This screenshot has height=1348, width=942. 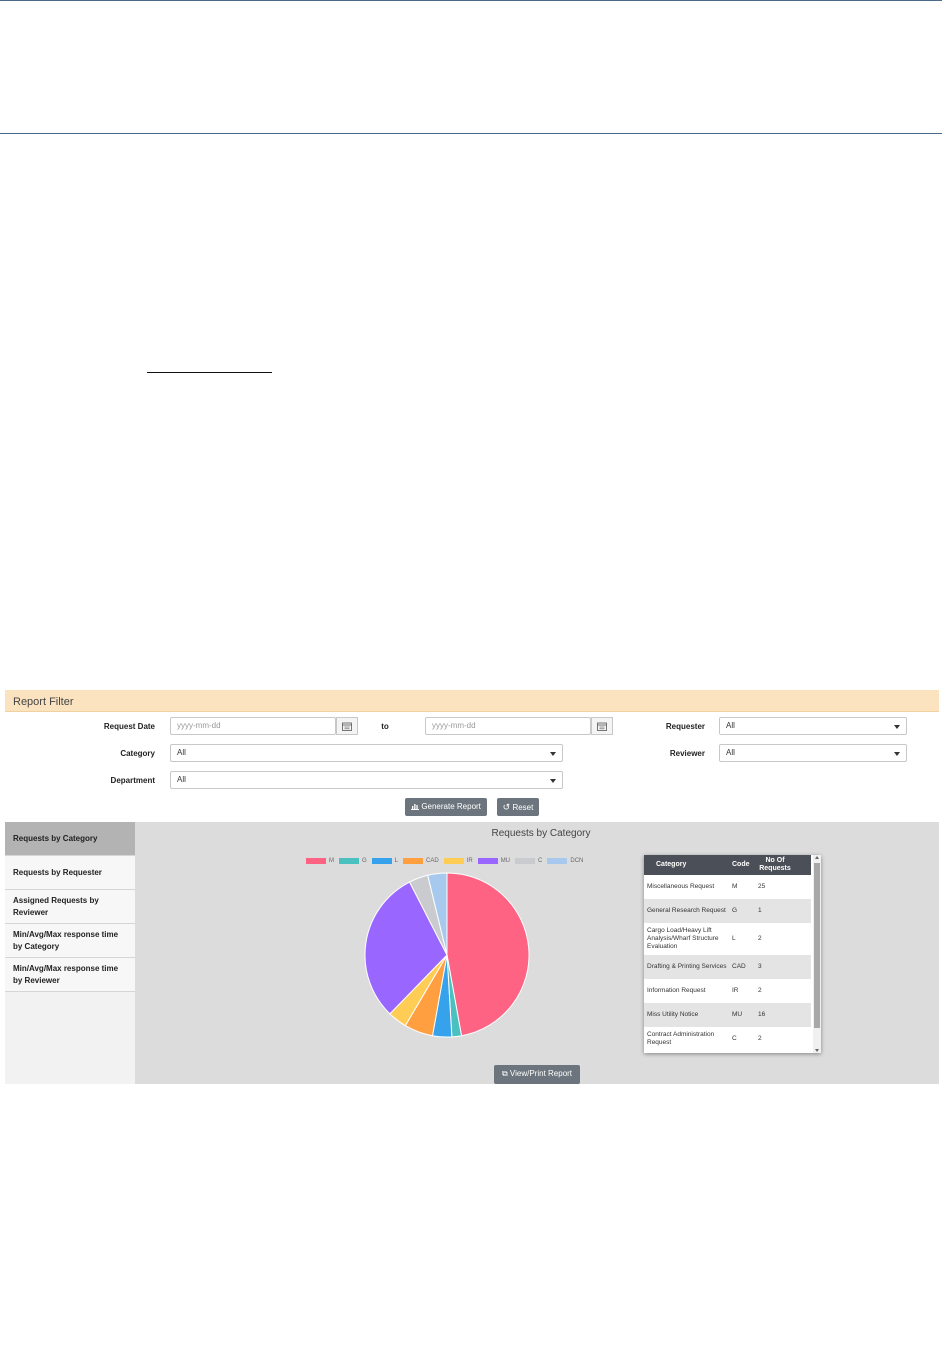 I want to click on reviewer-select-value: All, so click(x=730, y=752).